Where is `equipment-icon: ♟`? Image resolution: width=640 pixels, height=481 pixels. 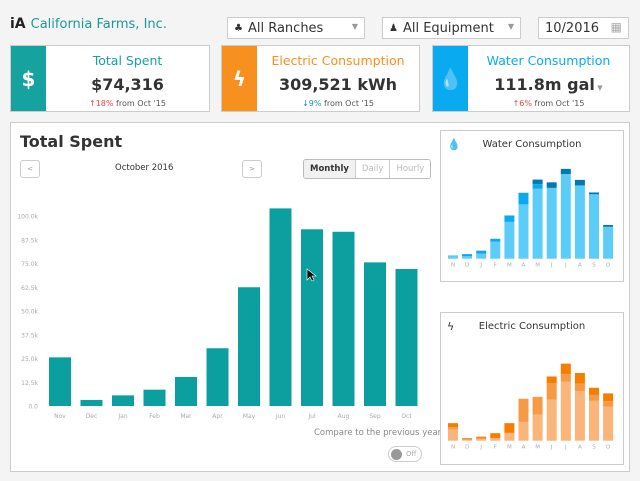
equipment-icon: ♟ is located at coordinates (393, 28).